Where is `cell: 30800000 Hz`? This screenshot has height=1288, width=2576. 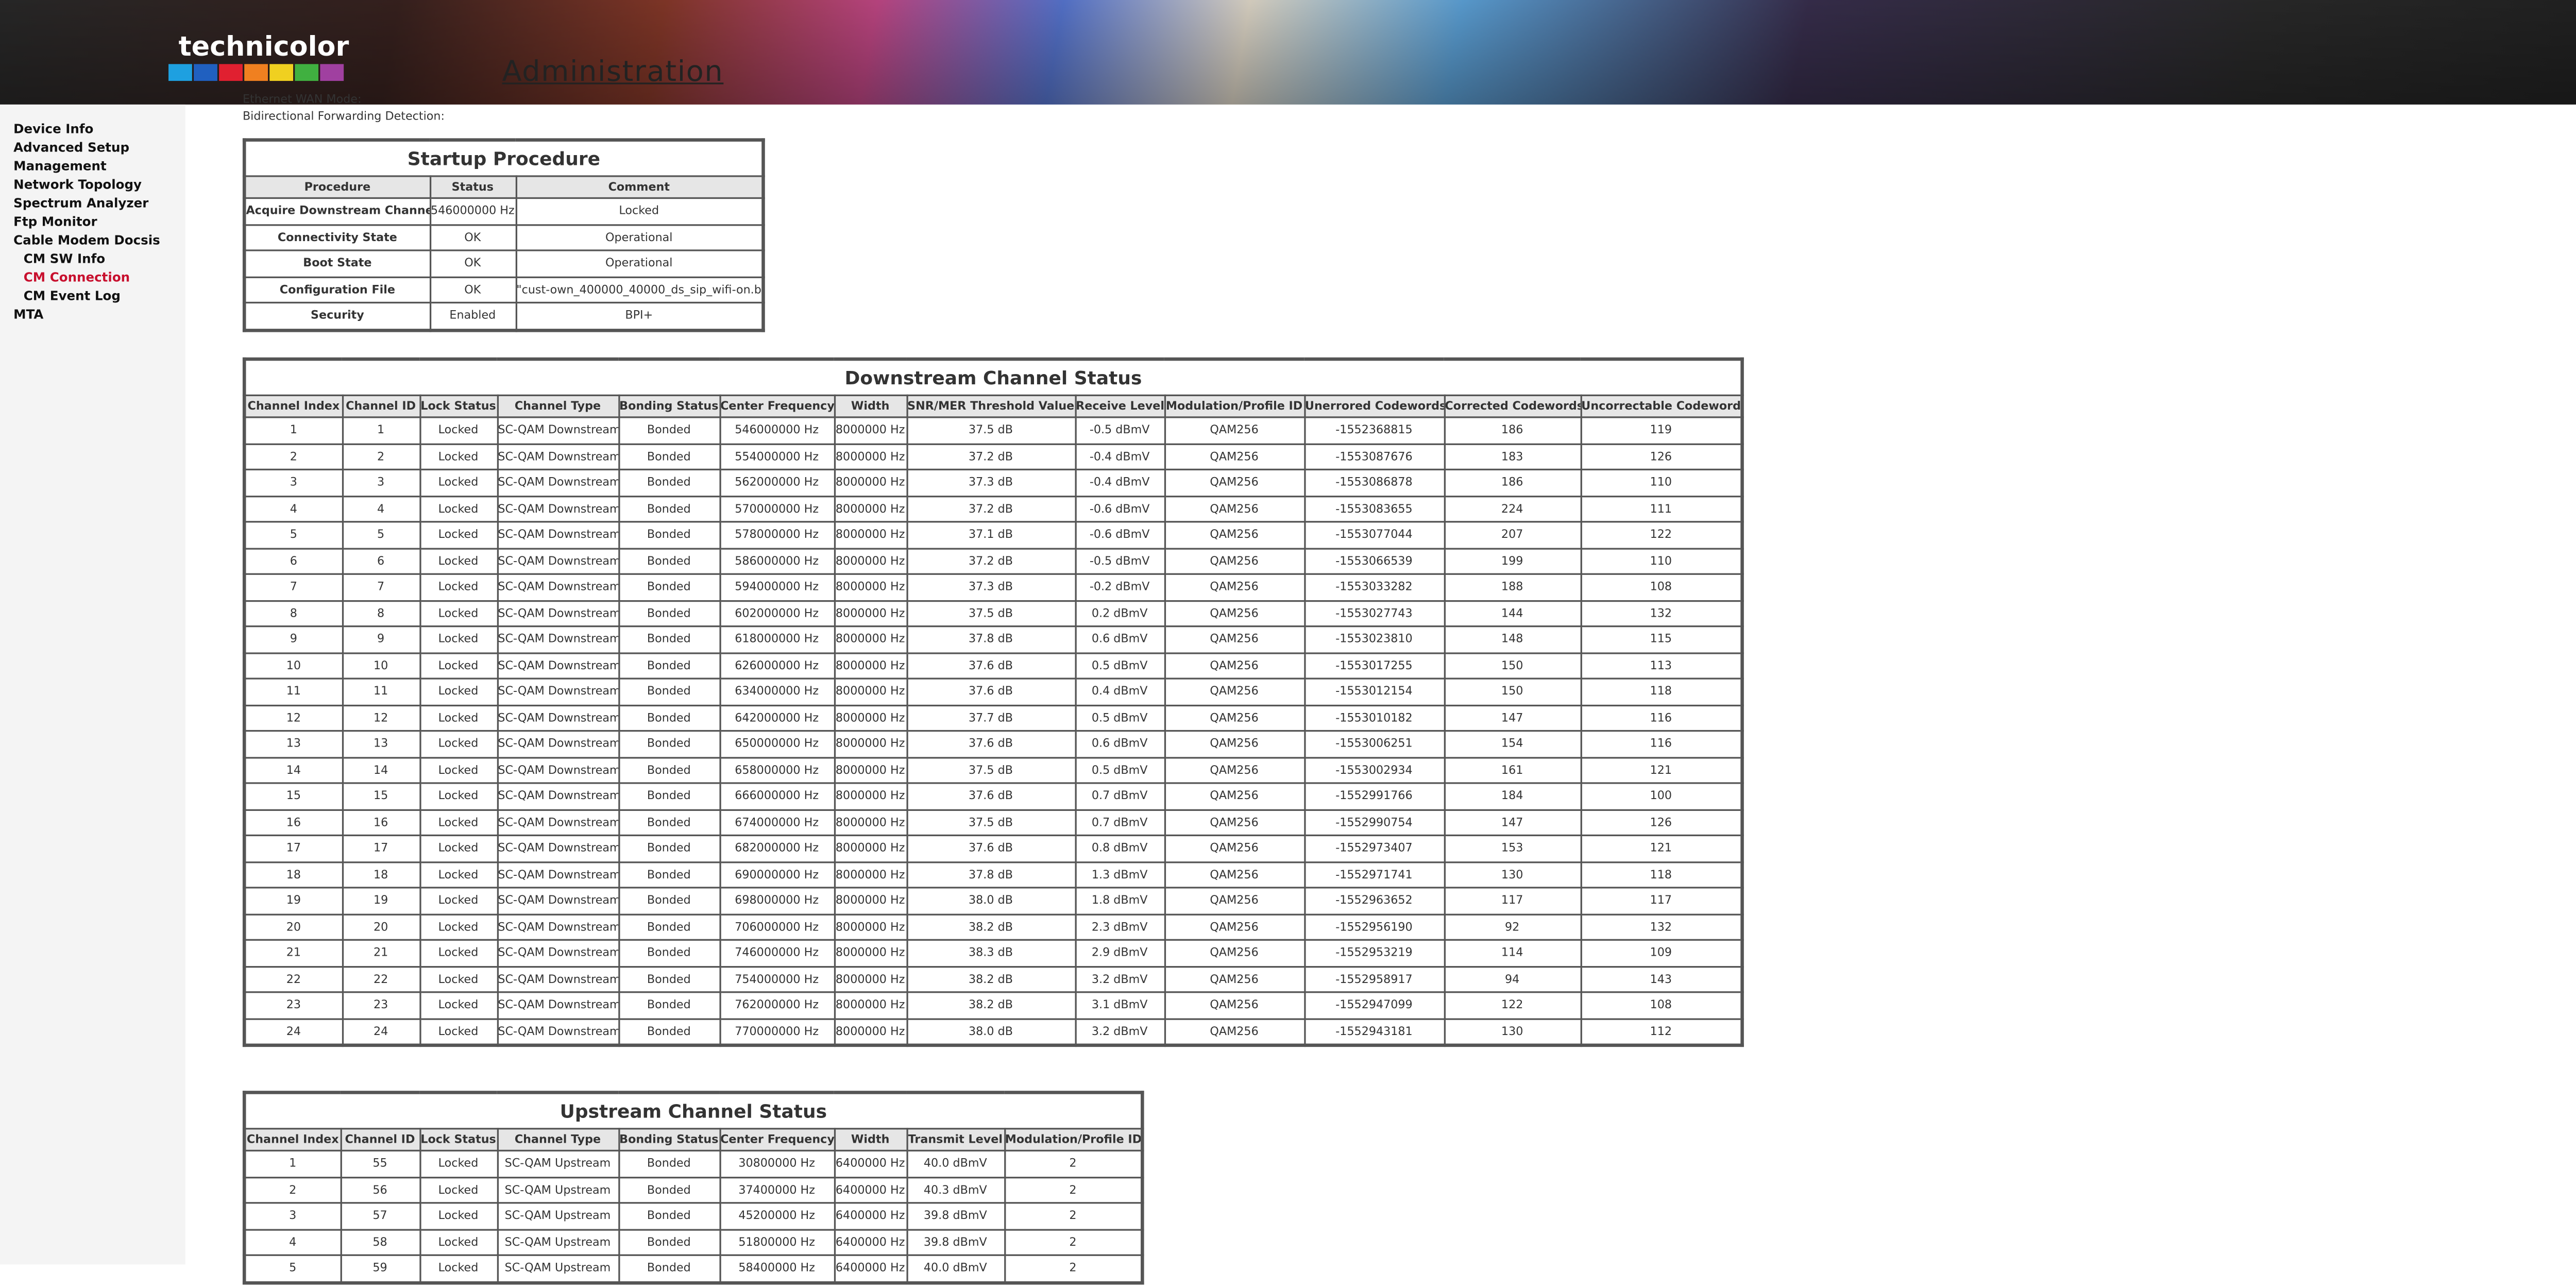
cell: 30800000 Hz is located at coordinates (776, 1163).